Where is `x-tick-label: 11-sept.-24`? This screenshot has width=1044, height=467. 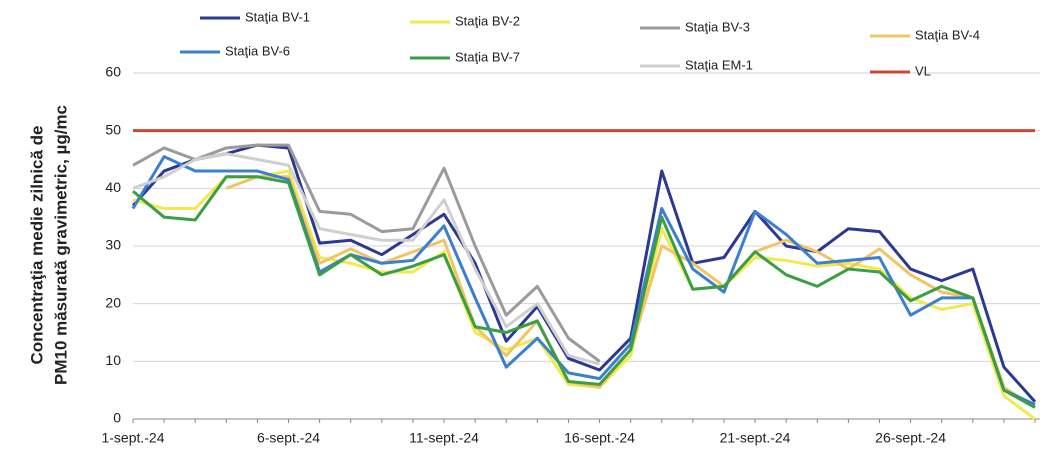
x-tick-label: 11-sept.-24 is located at coordinates (444, 438).